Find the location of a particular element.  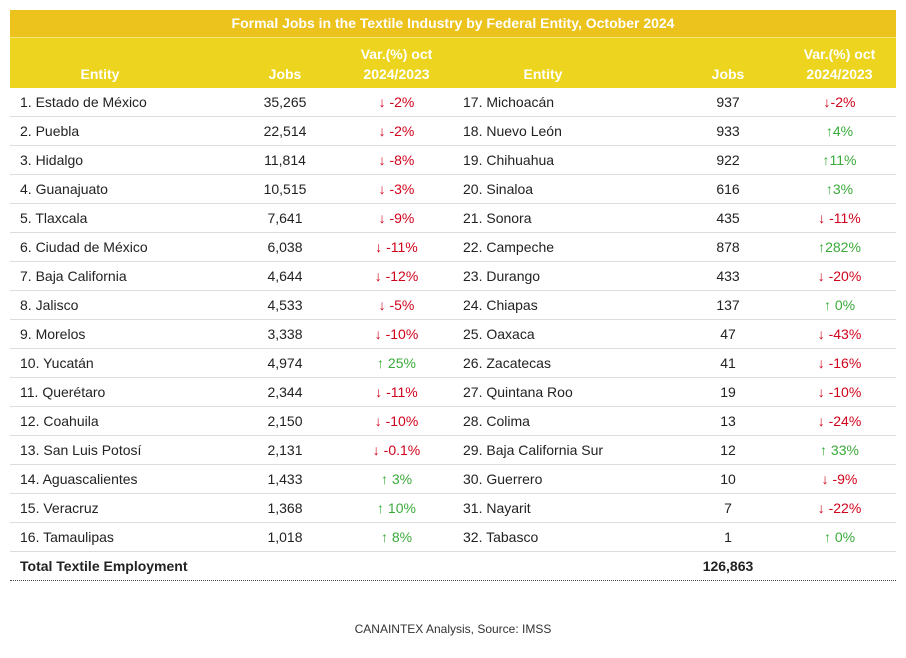

variation-cell: ↓ -16% is located at coordinates (839, 363).